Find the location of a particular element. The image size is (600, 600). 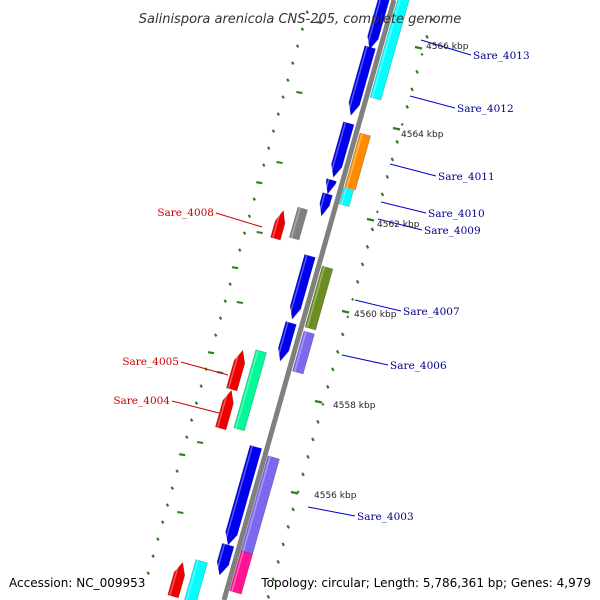

gene-block-sare-4010-cds is located at coordinates (330, 186).